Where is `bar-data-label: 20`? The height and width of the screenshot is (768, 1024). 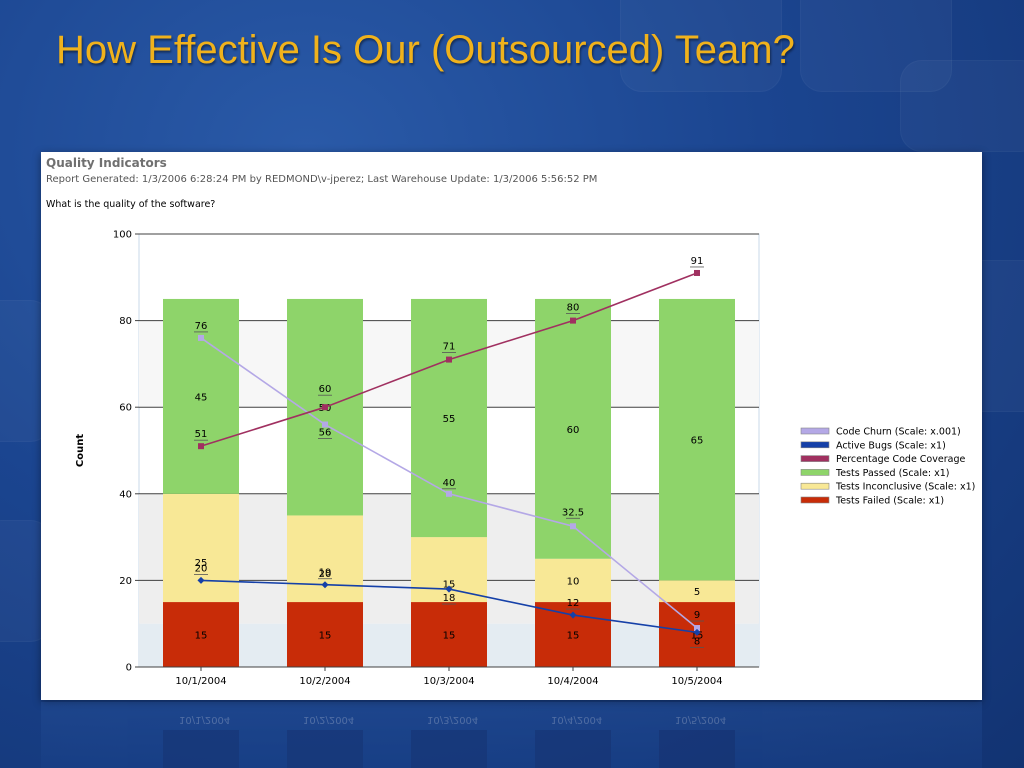 bar-data-label: 20 is located at coordinates (325, 574).